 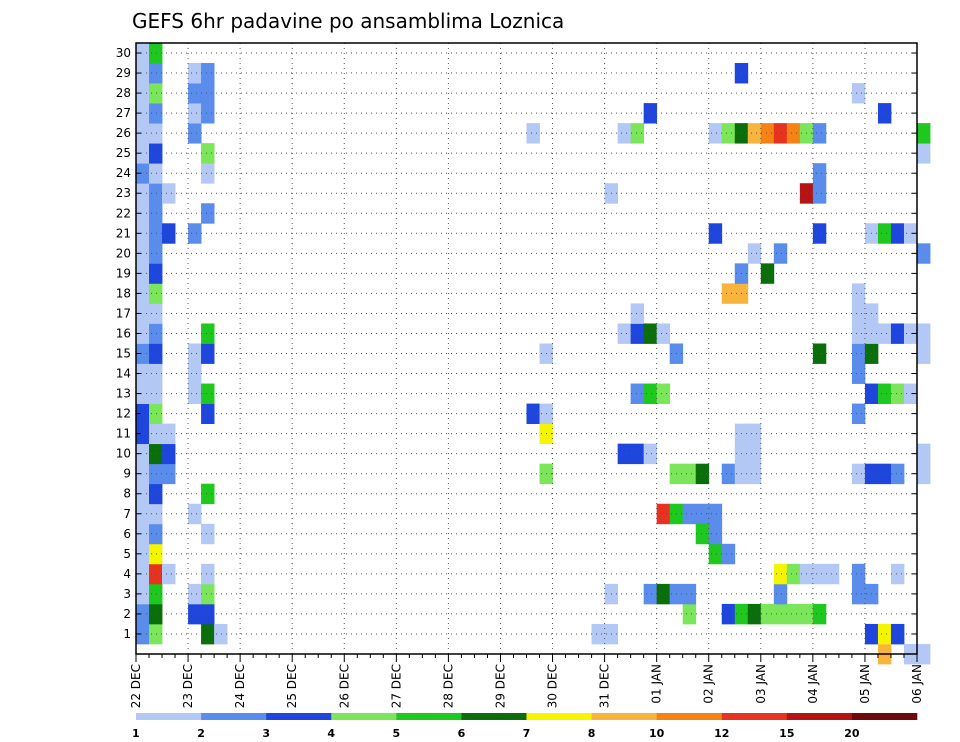 What do you see at coordinates (127, 634) in the screenshot?
I see `y-tick-label: 1` at bounding box center [127, 634].